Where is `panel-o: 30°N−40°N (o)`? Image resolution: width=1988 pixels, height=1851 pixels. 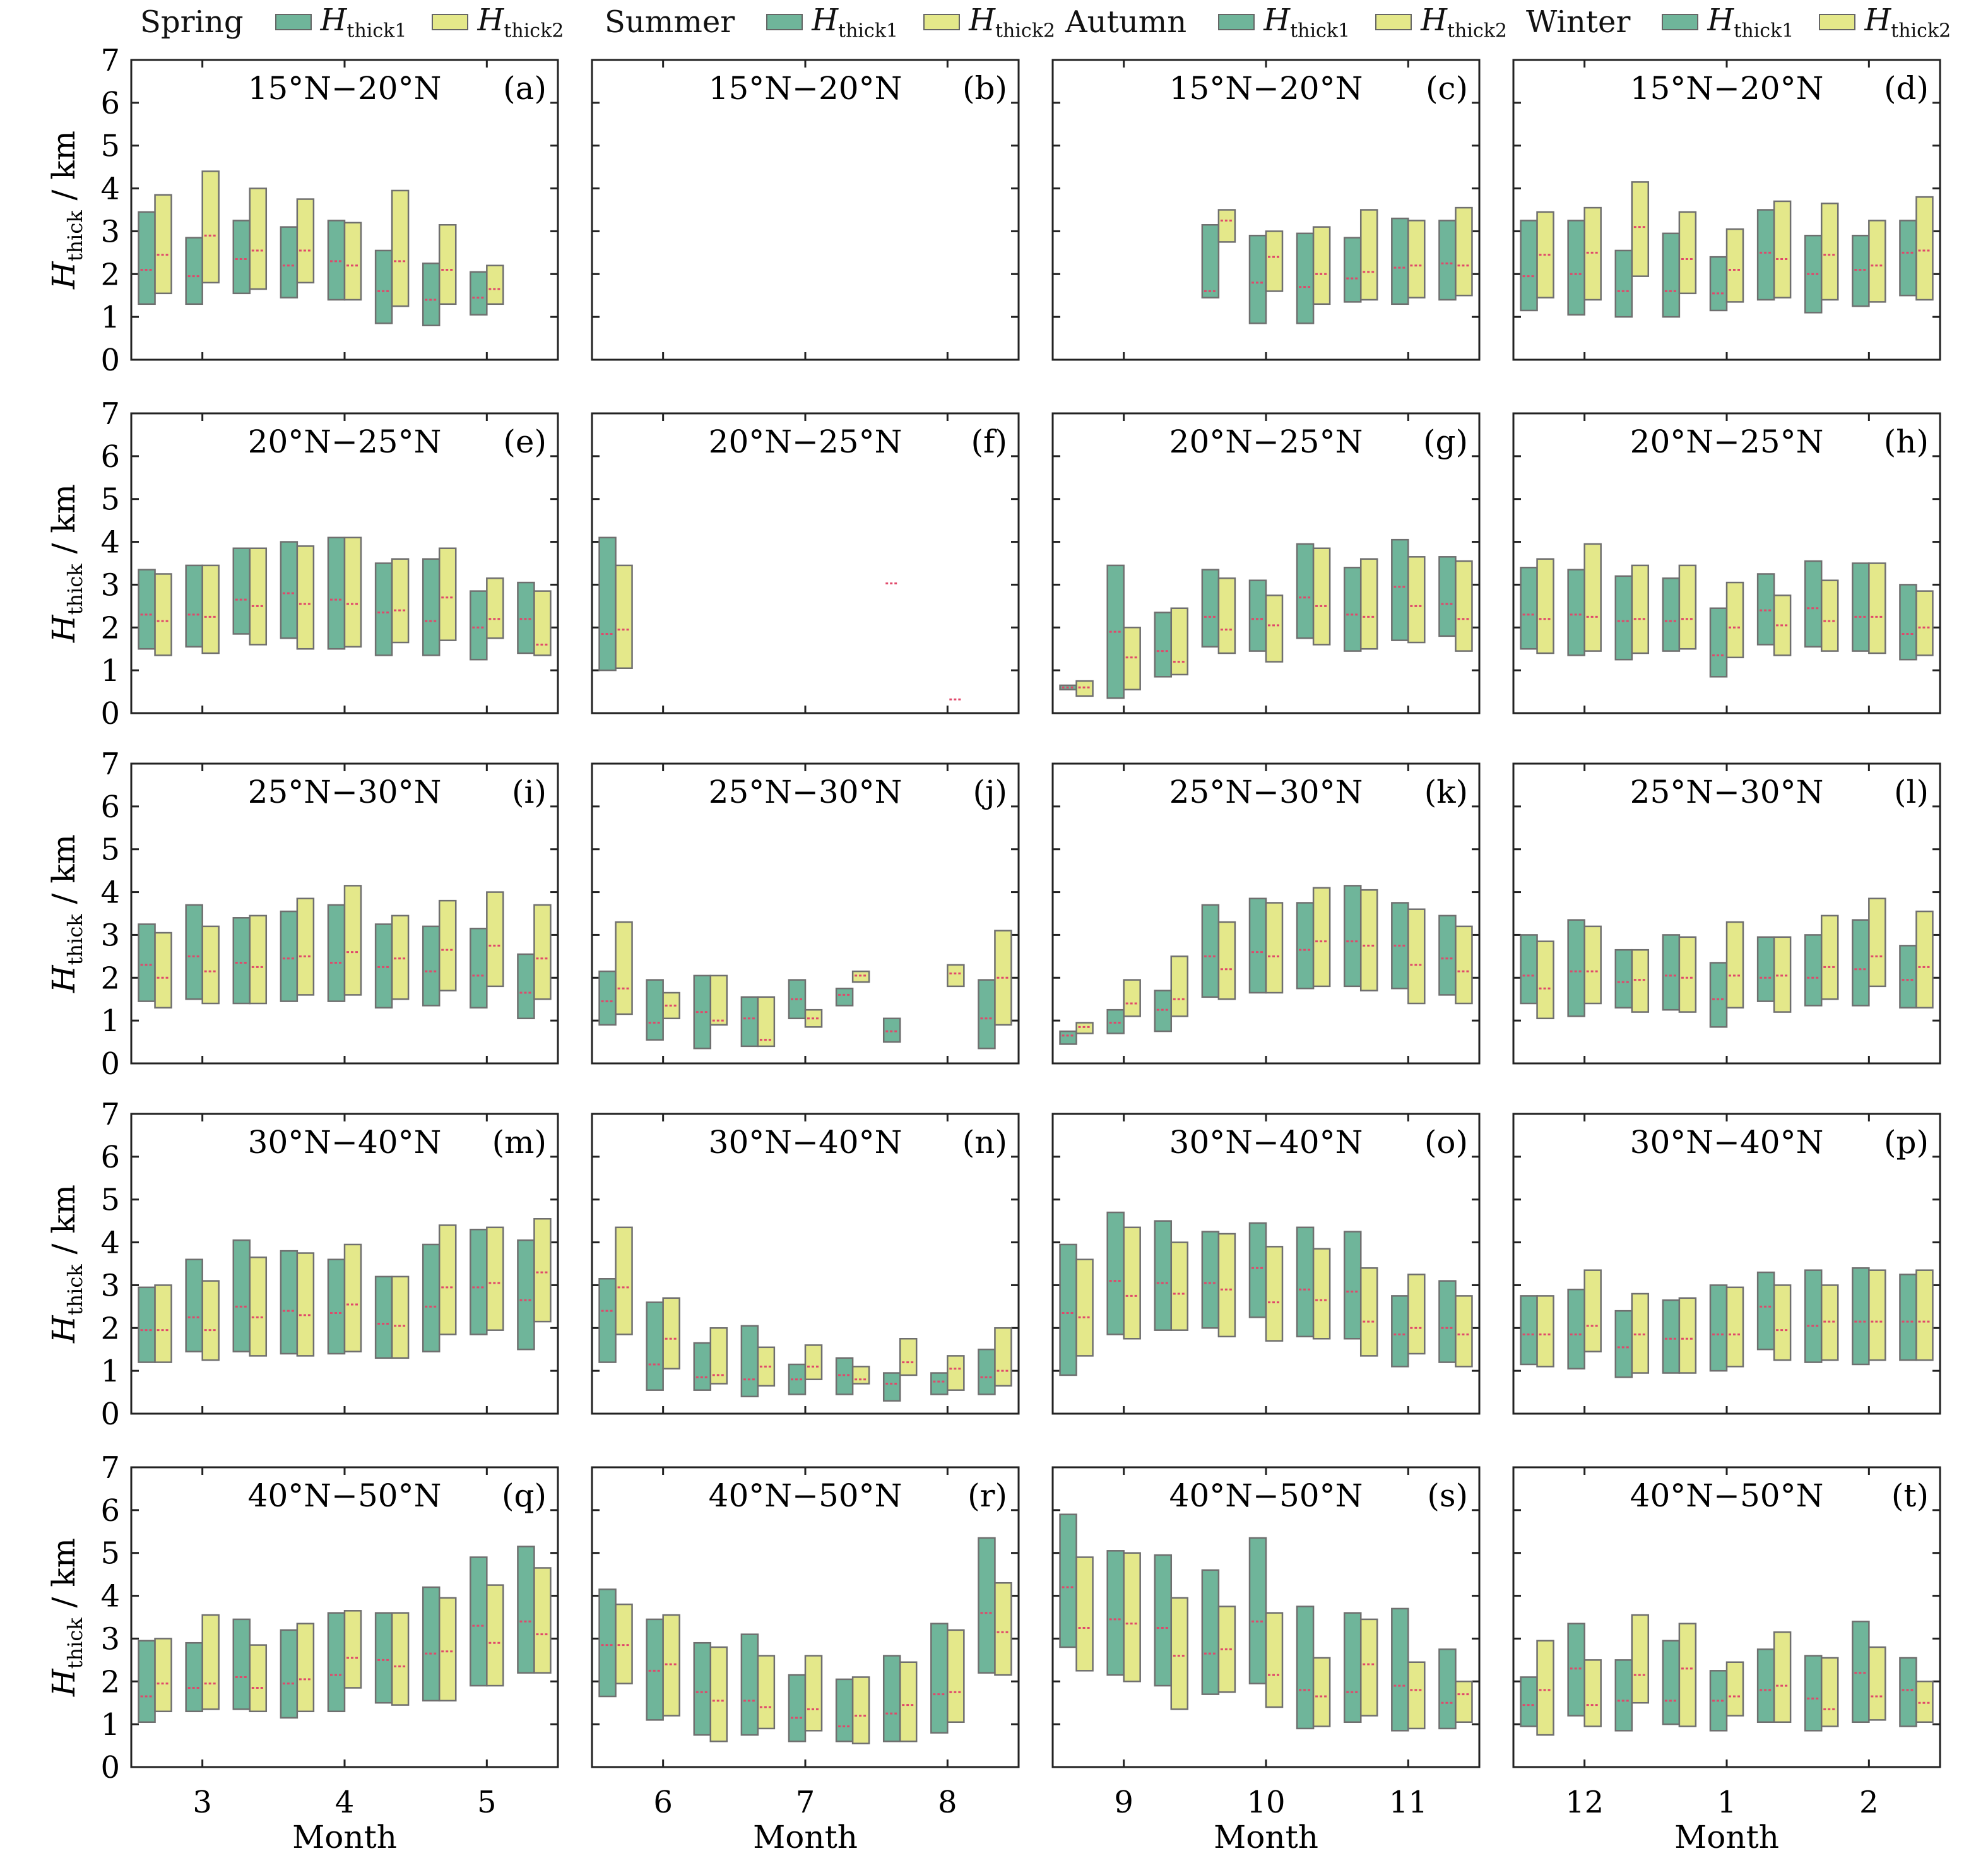 panel-o: 30°N−40°N (o) is located at coordinates (1266, 1264).